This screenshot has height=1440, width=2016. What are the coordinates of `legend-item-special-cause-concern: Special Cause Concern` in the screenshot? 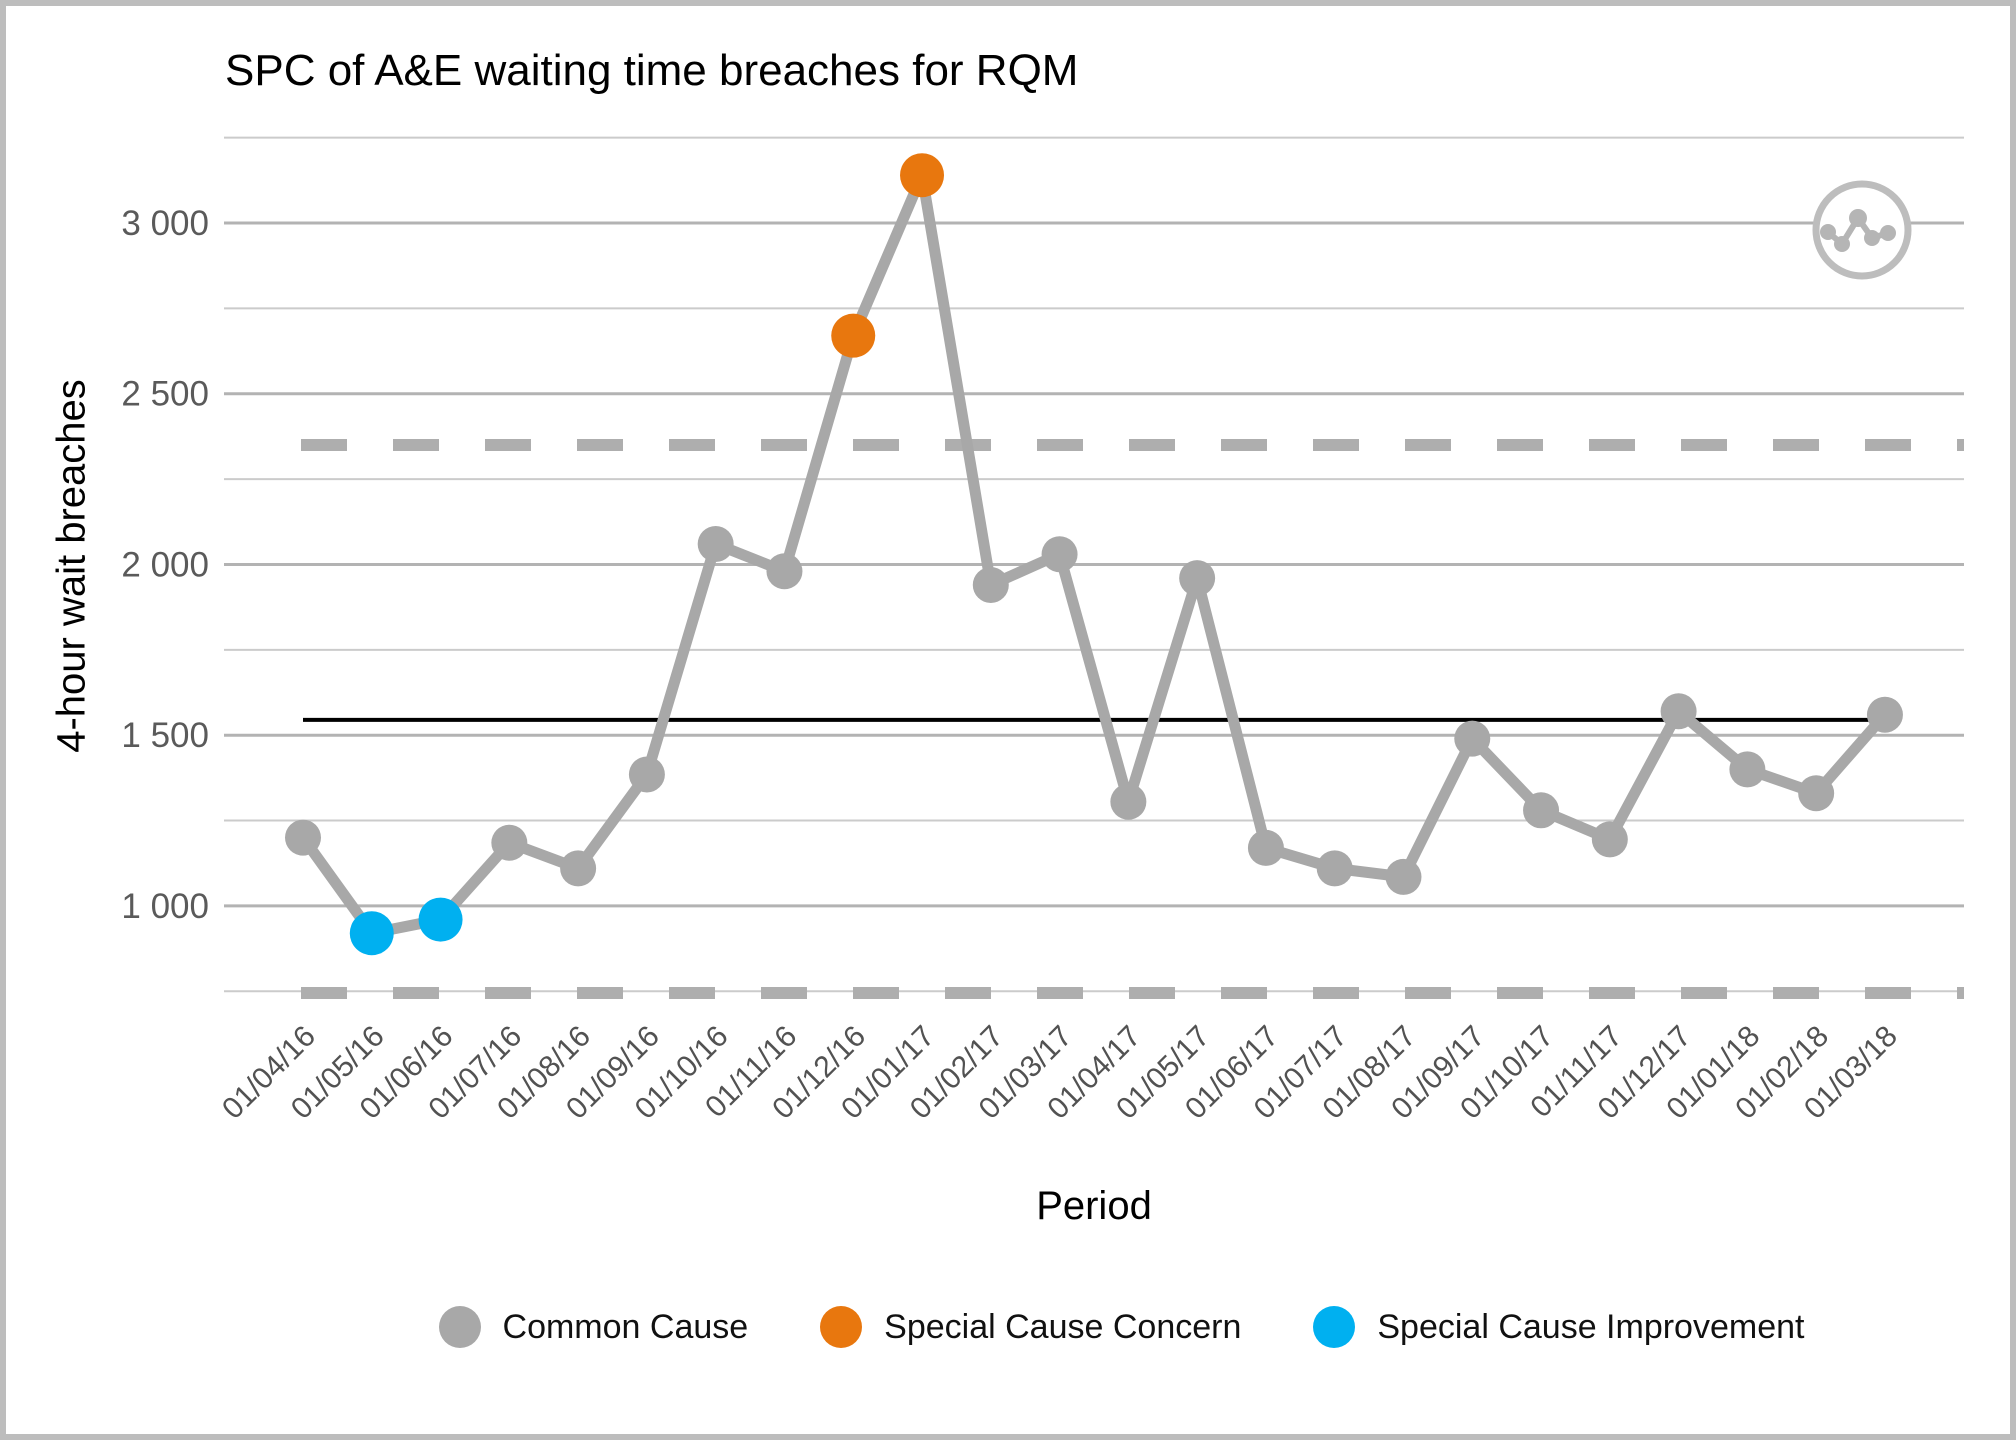 It's located at (1030, 1327).